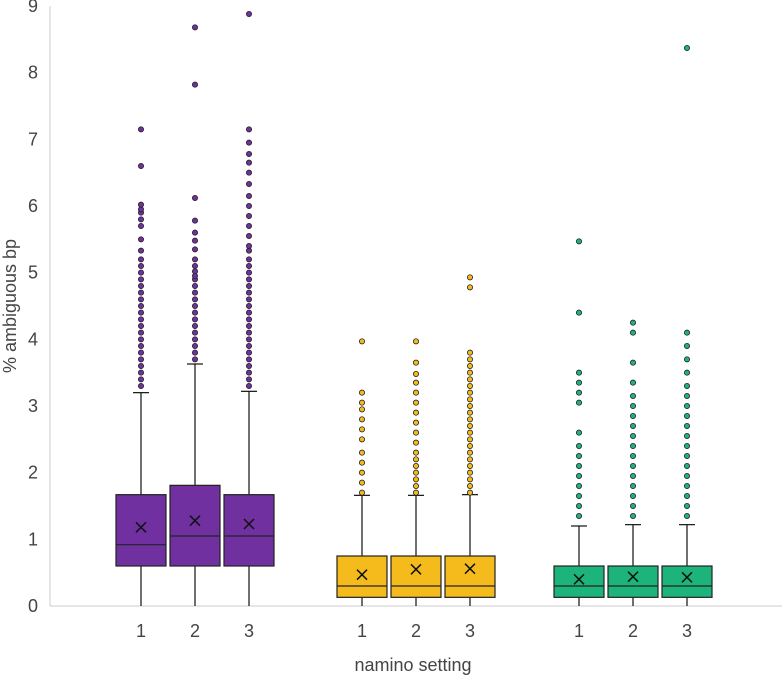 The width and height of the screenshot is (784, 677). Describe the element at coordinates (579, 631) in the screenshot. I see `x-tick-label: 1` at that location.